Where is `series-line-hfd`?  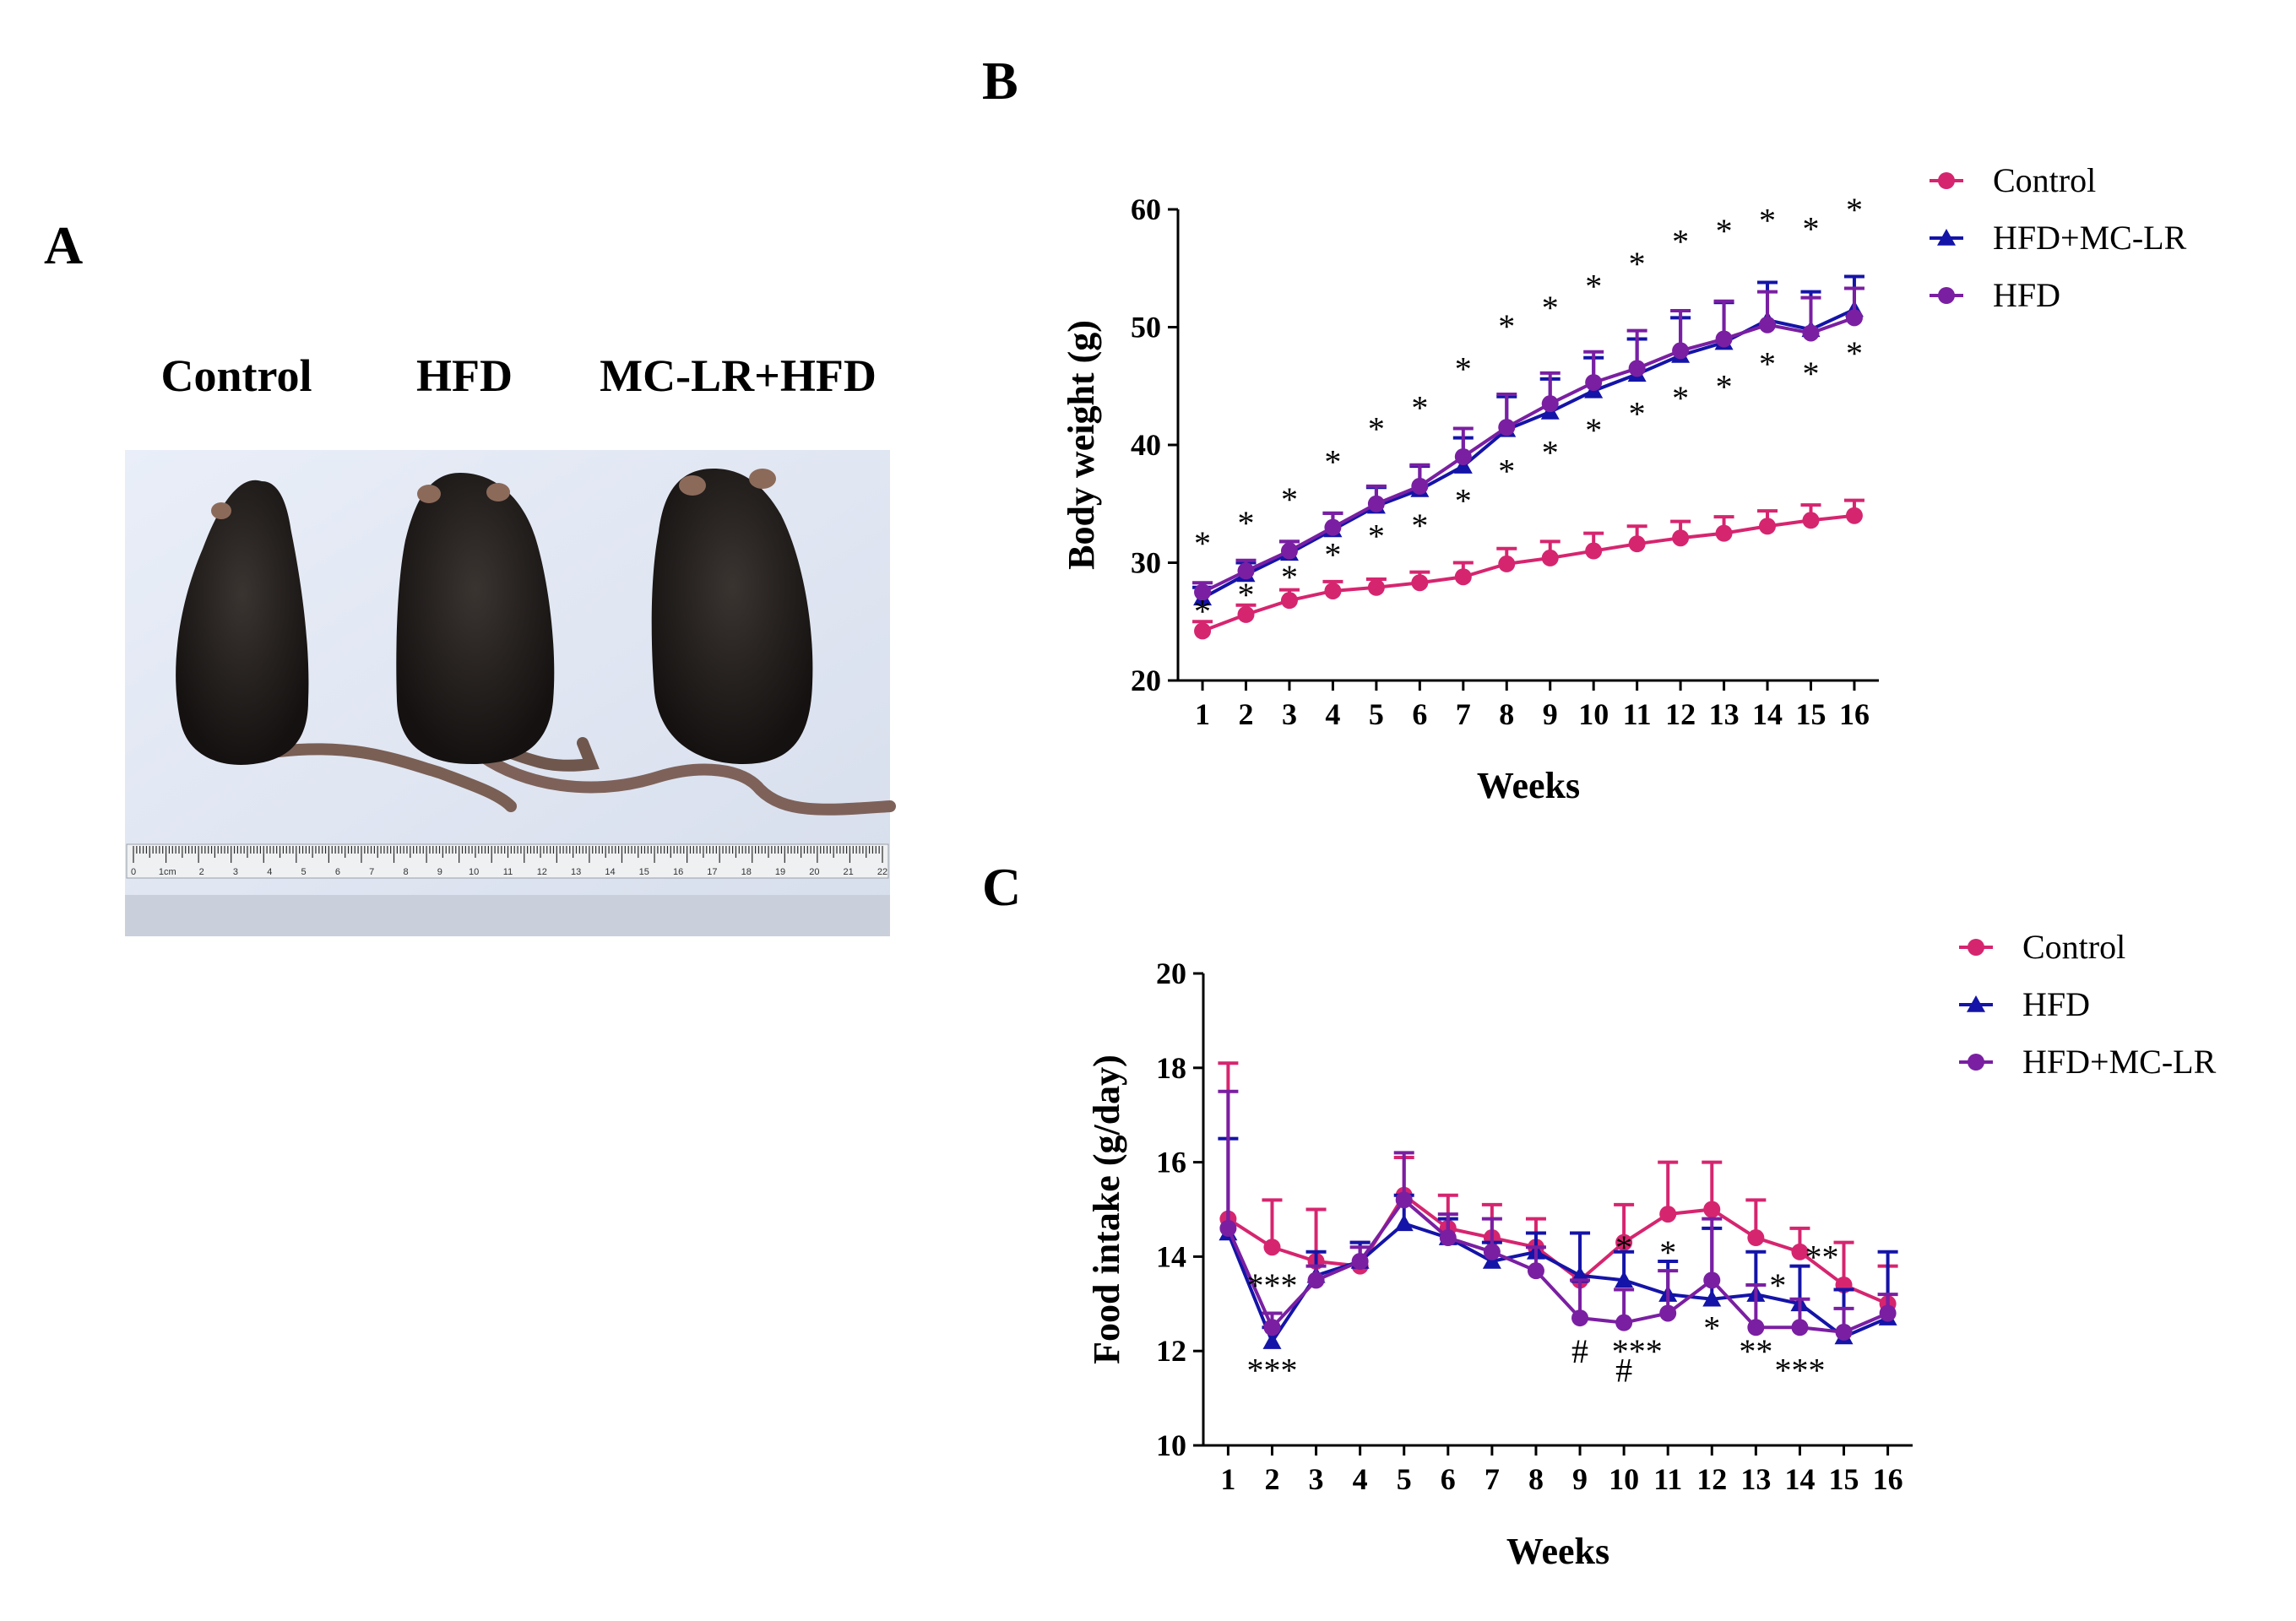
series-line-hfd is located at coordinates (1557, 1284).